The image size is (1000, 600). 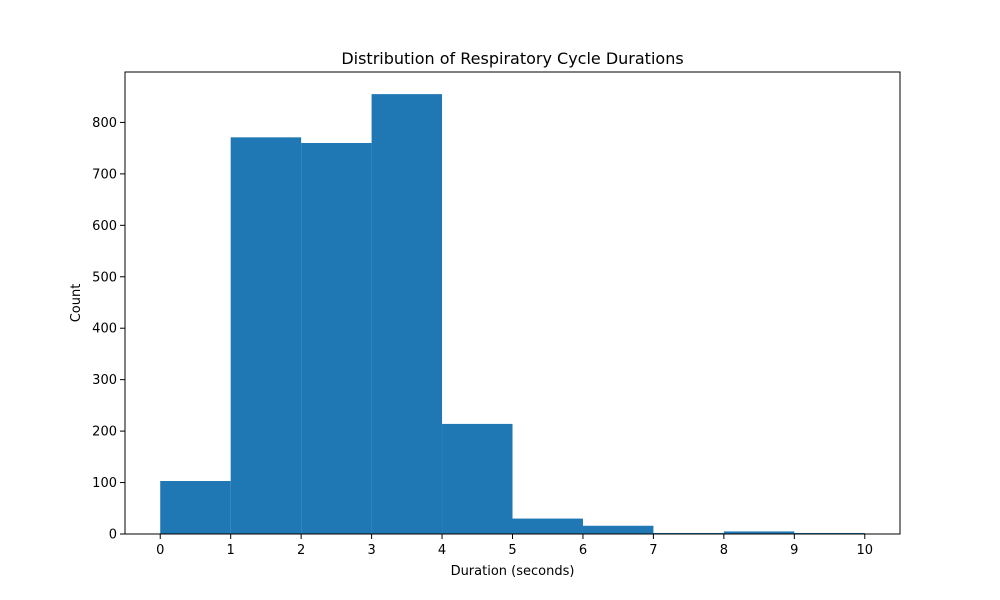 I want to click on y-tick-label-7: 700, so click(x=104, y=174).